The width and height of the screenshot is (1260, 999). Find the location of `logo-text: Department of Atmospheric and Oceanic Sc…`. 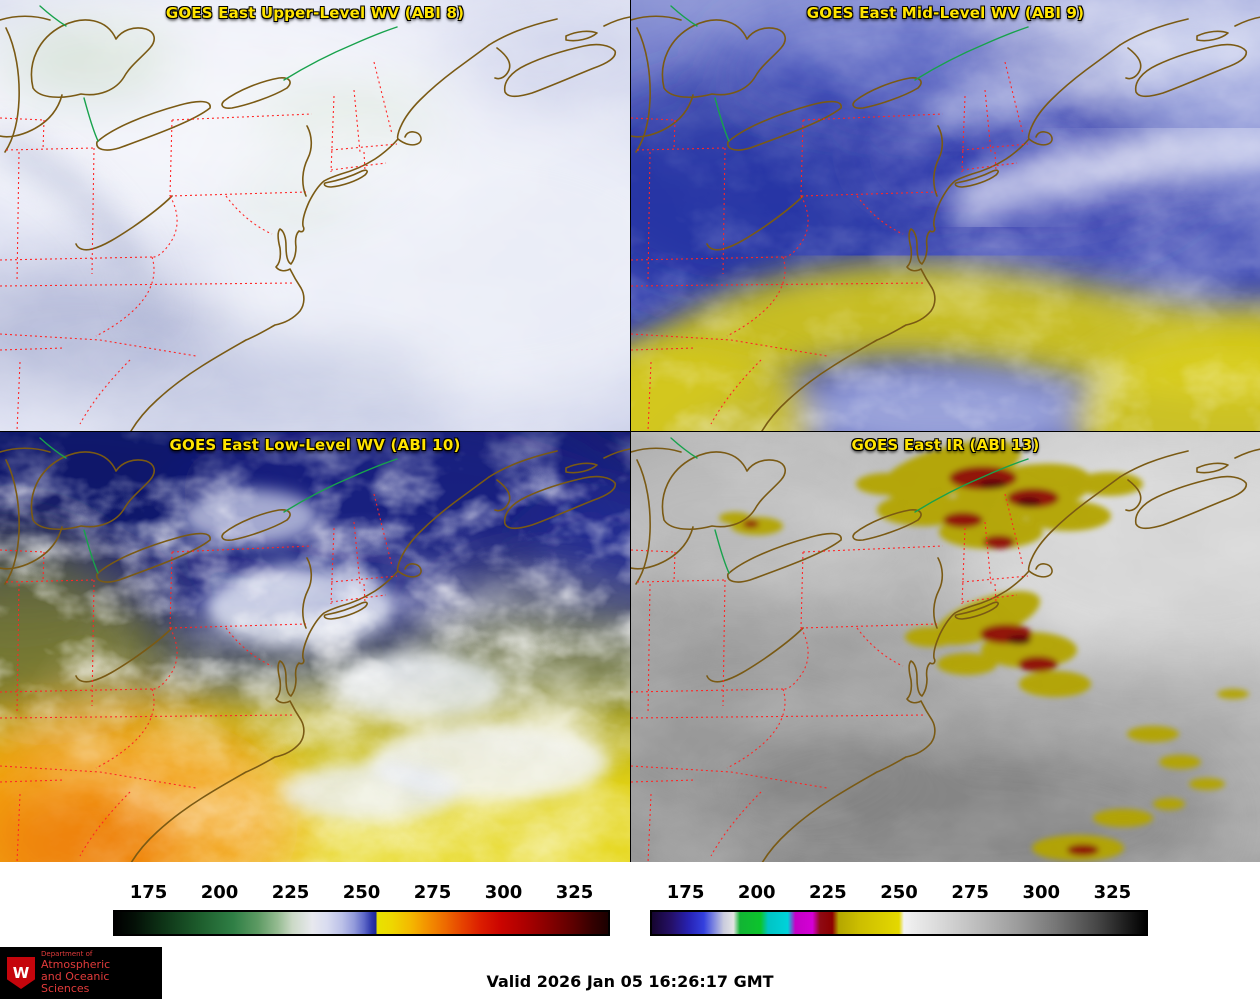

logo-text: Department of Atmospheric and Oceanic Sc… is located at coordinates (98, 972).